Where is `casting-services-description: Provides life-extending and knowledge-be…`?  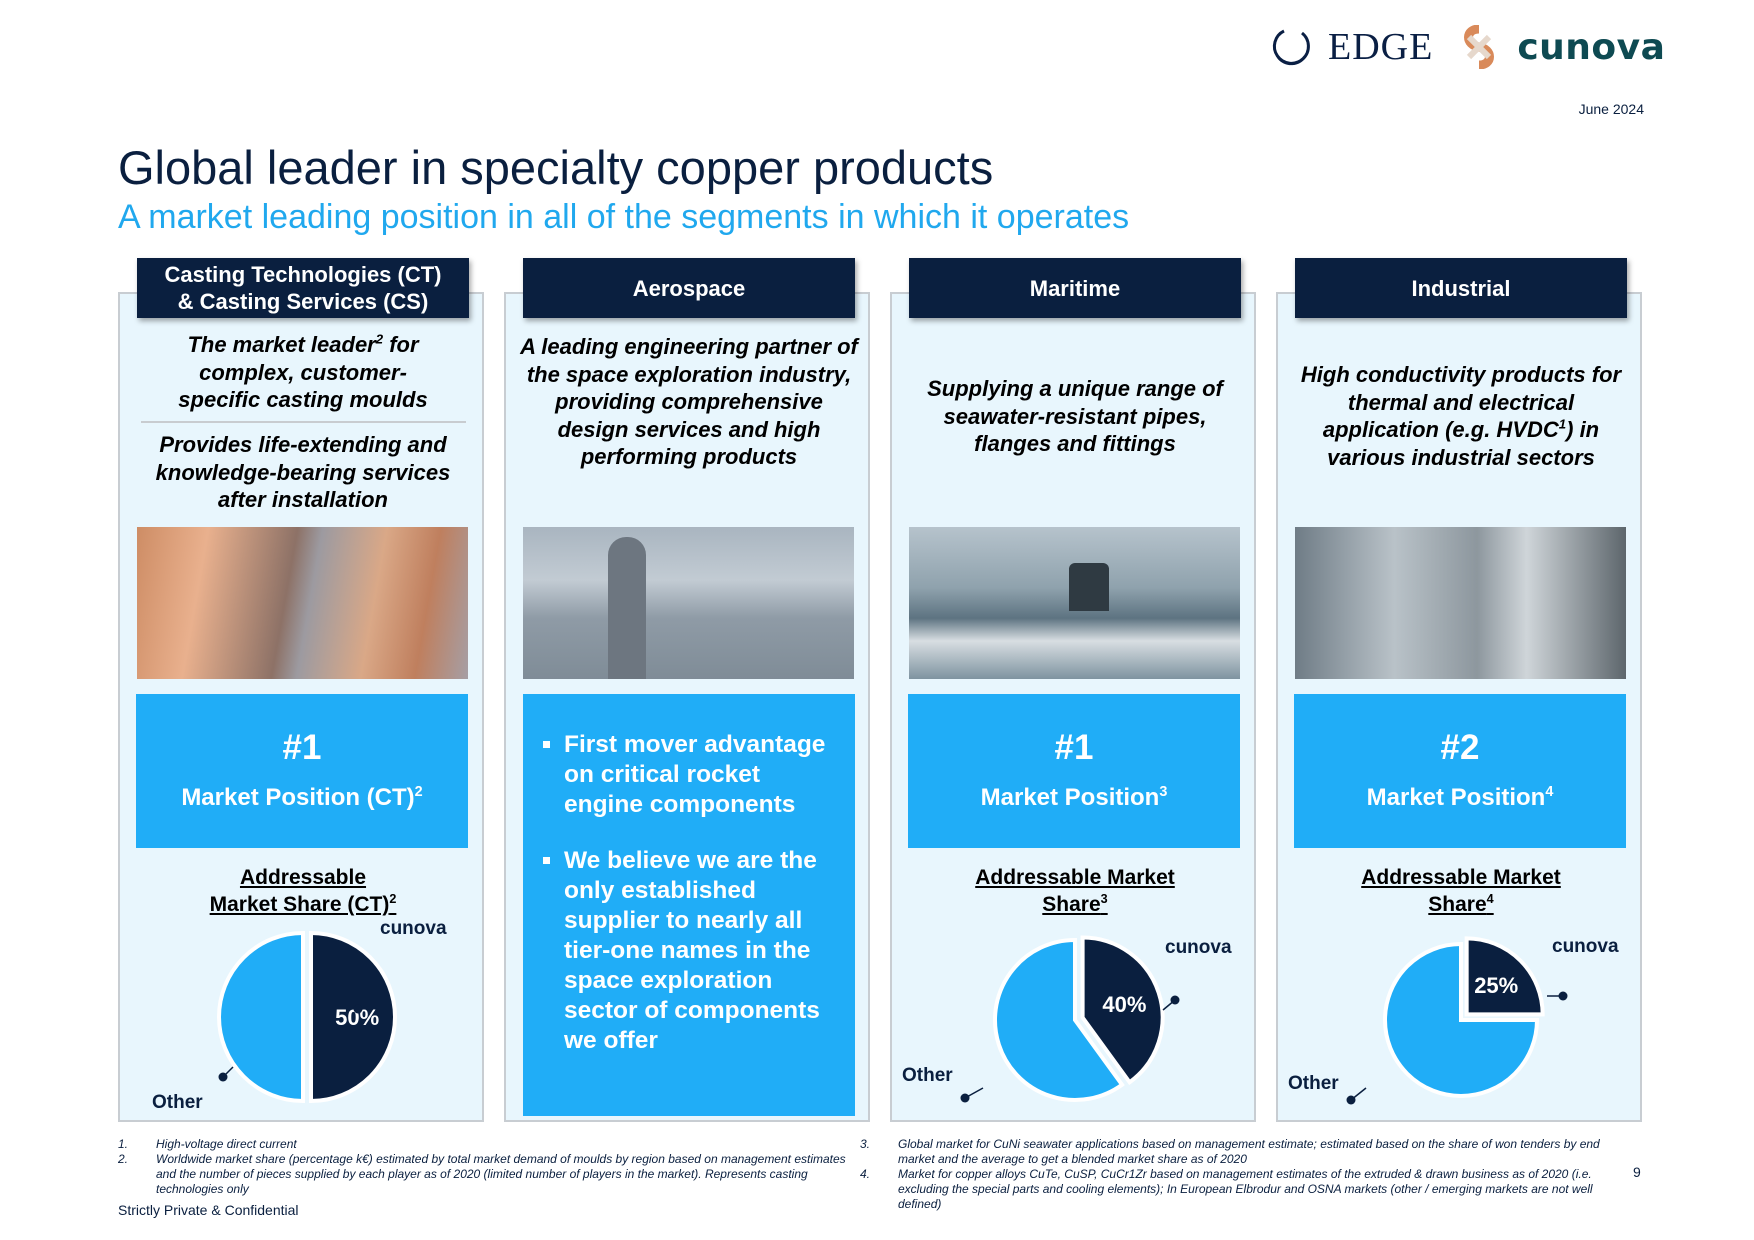
casting-services-description: Provides life-extending and knowledge-be… is located at coordinates (303, 472).